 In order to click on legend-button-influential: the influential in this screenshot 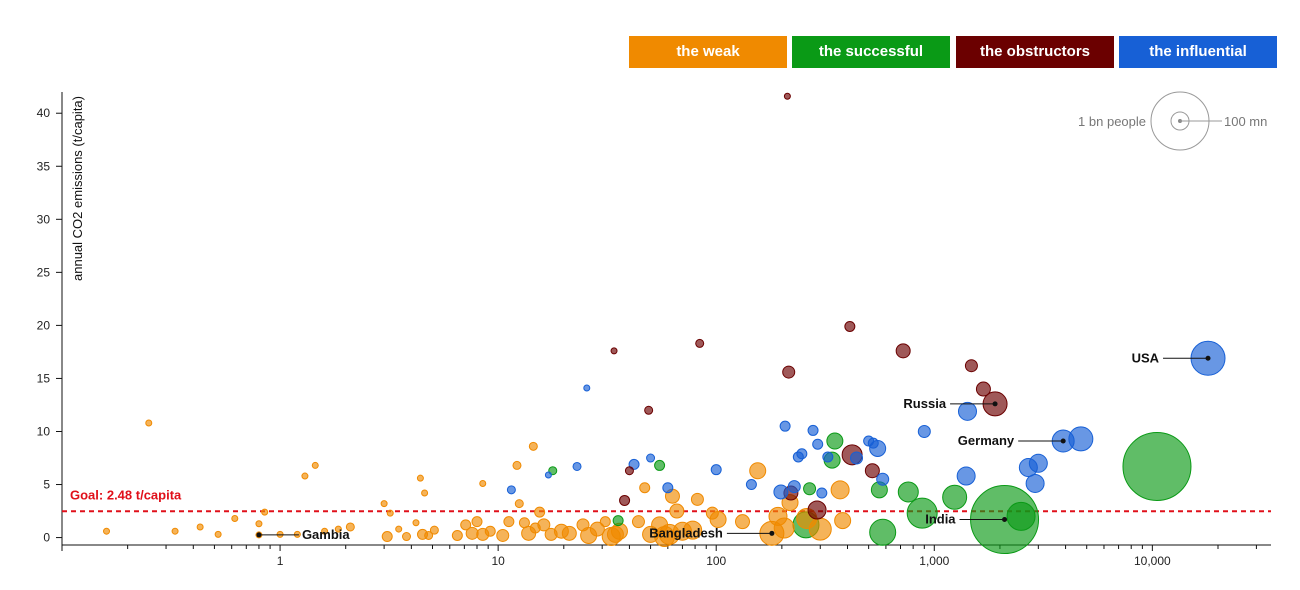, I will do `click(1198, 52)`.